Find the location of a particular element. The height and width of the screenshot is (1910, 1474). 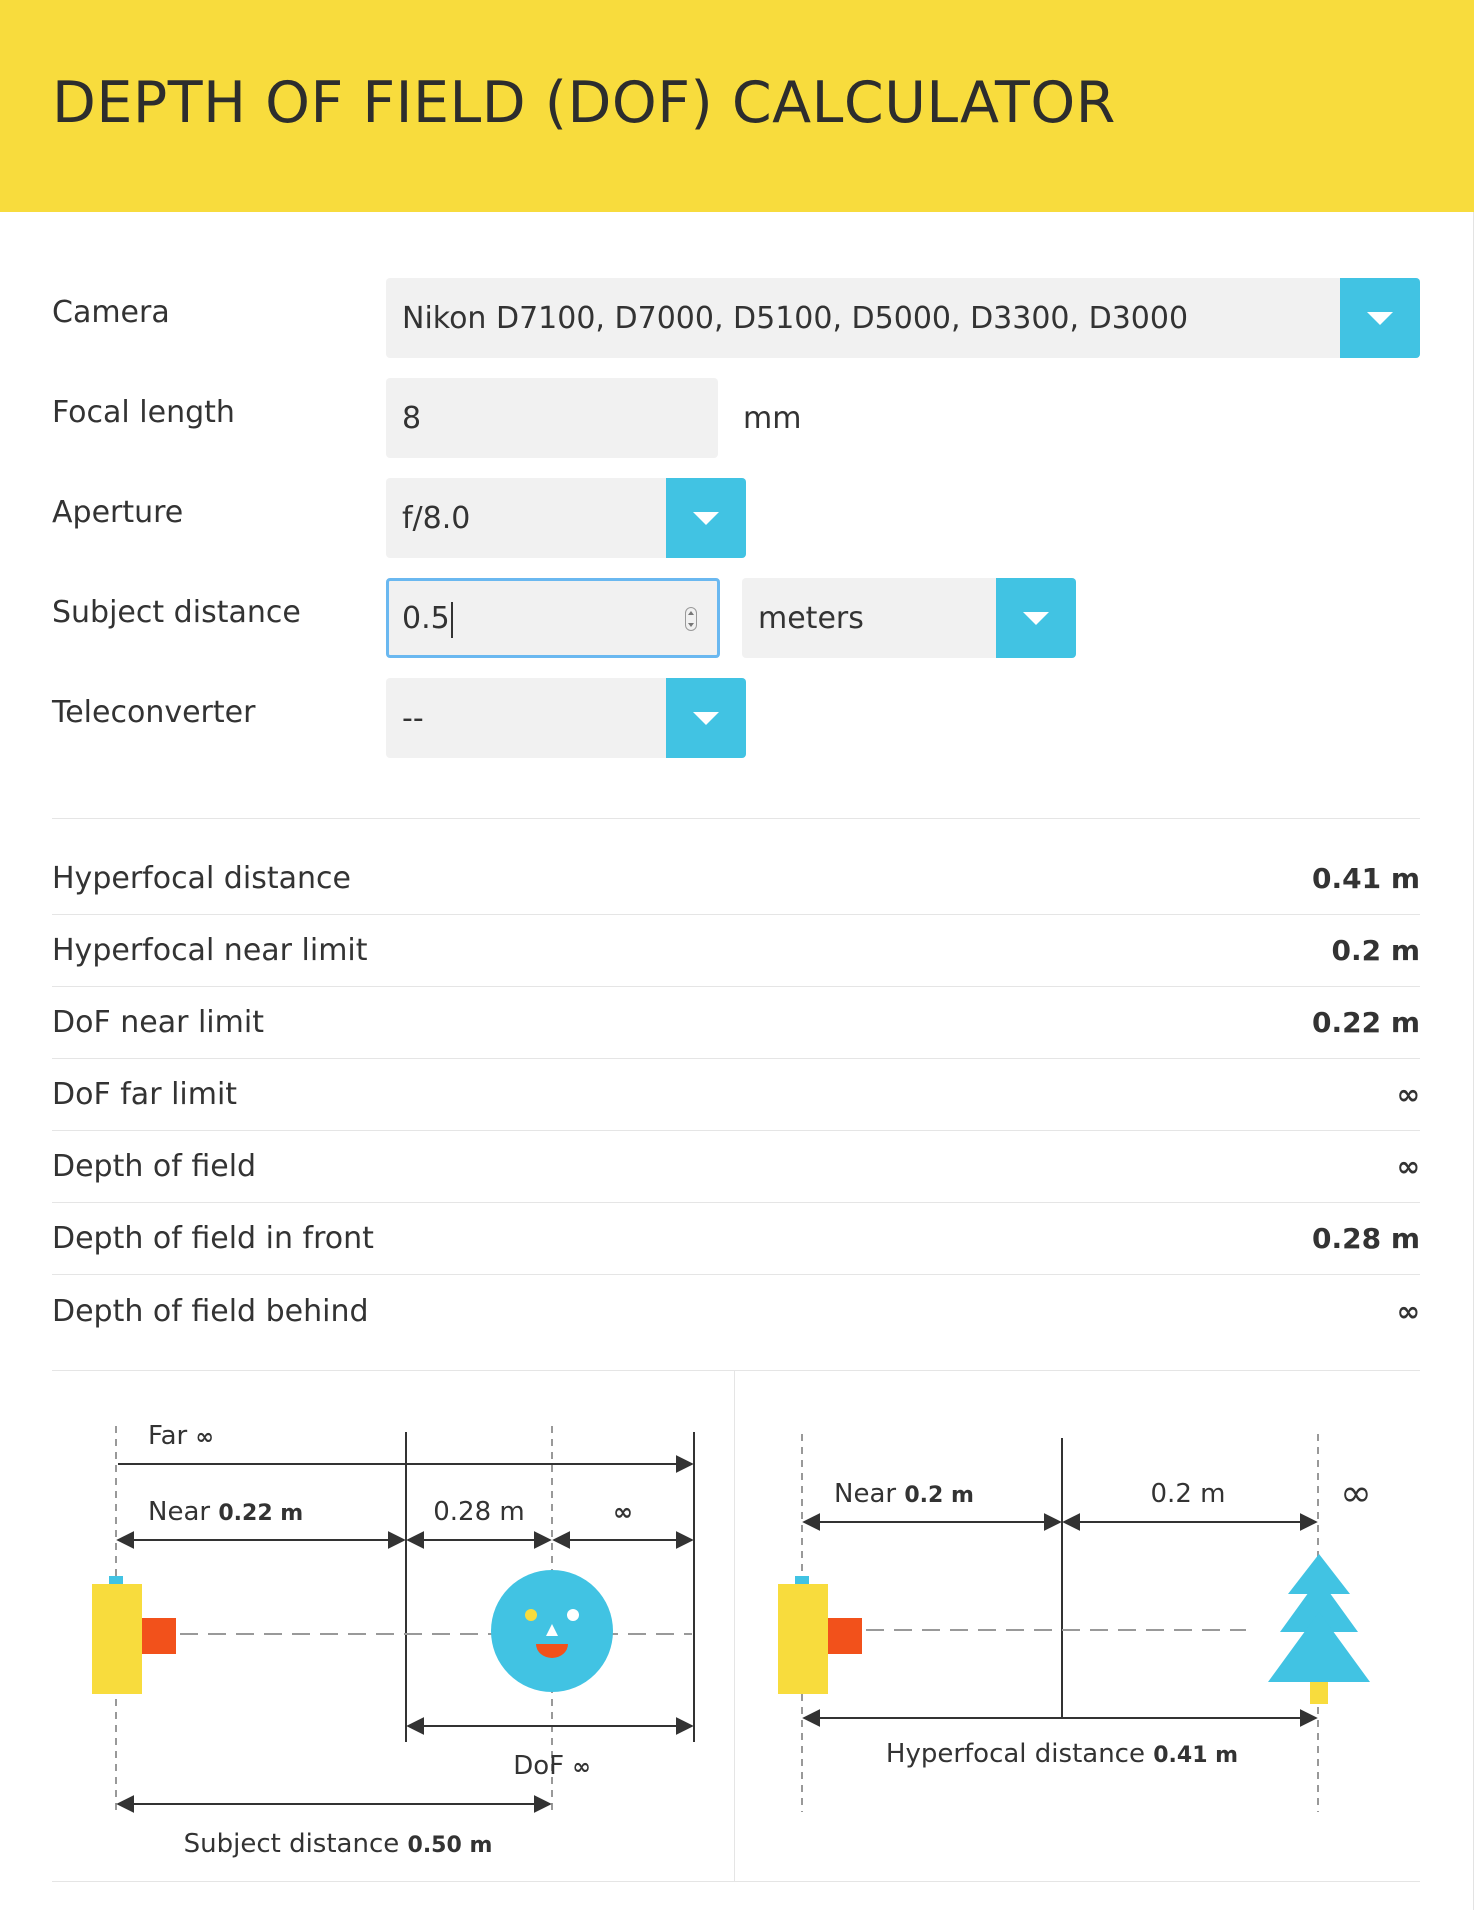

teleconverter-dropdown-button is located at coordinates (706, 718).